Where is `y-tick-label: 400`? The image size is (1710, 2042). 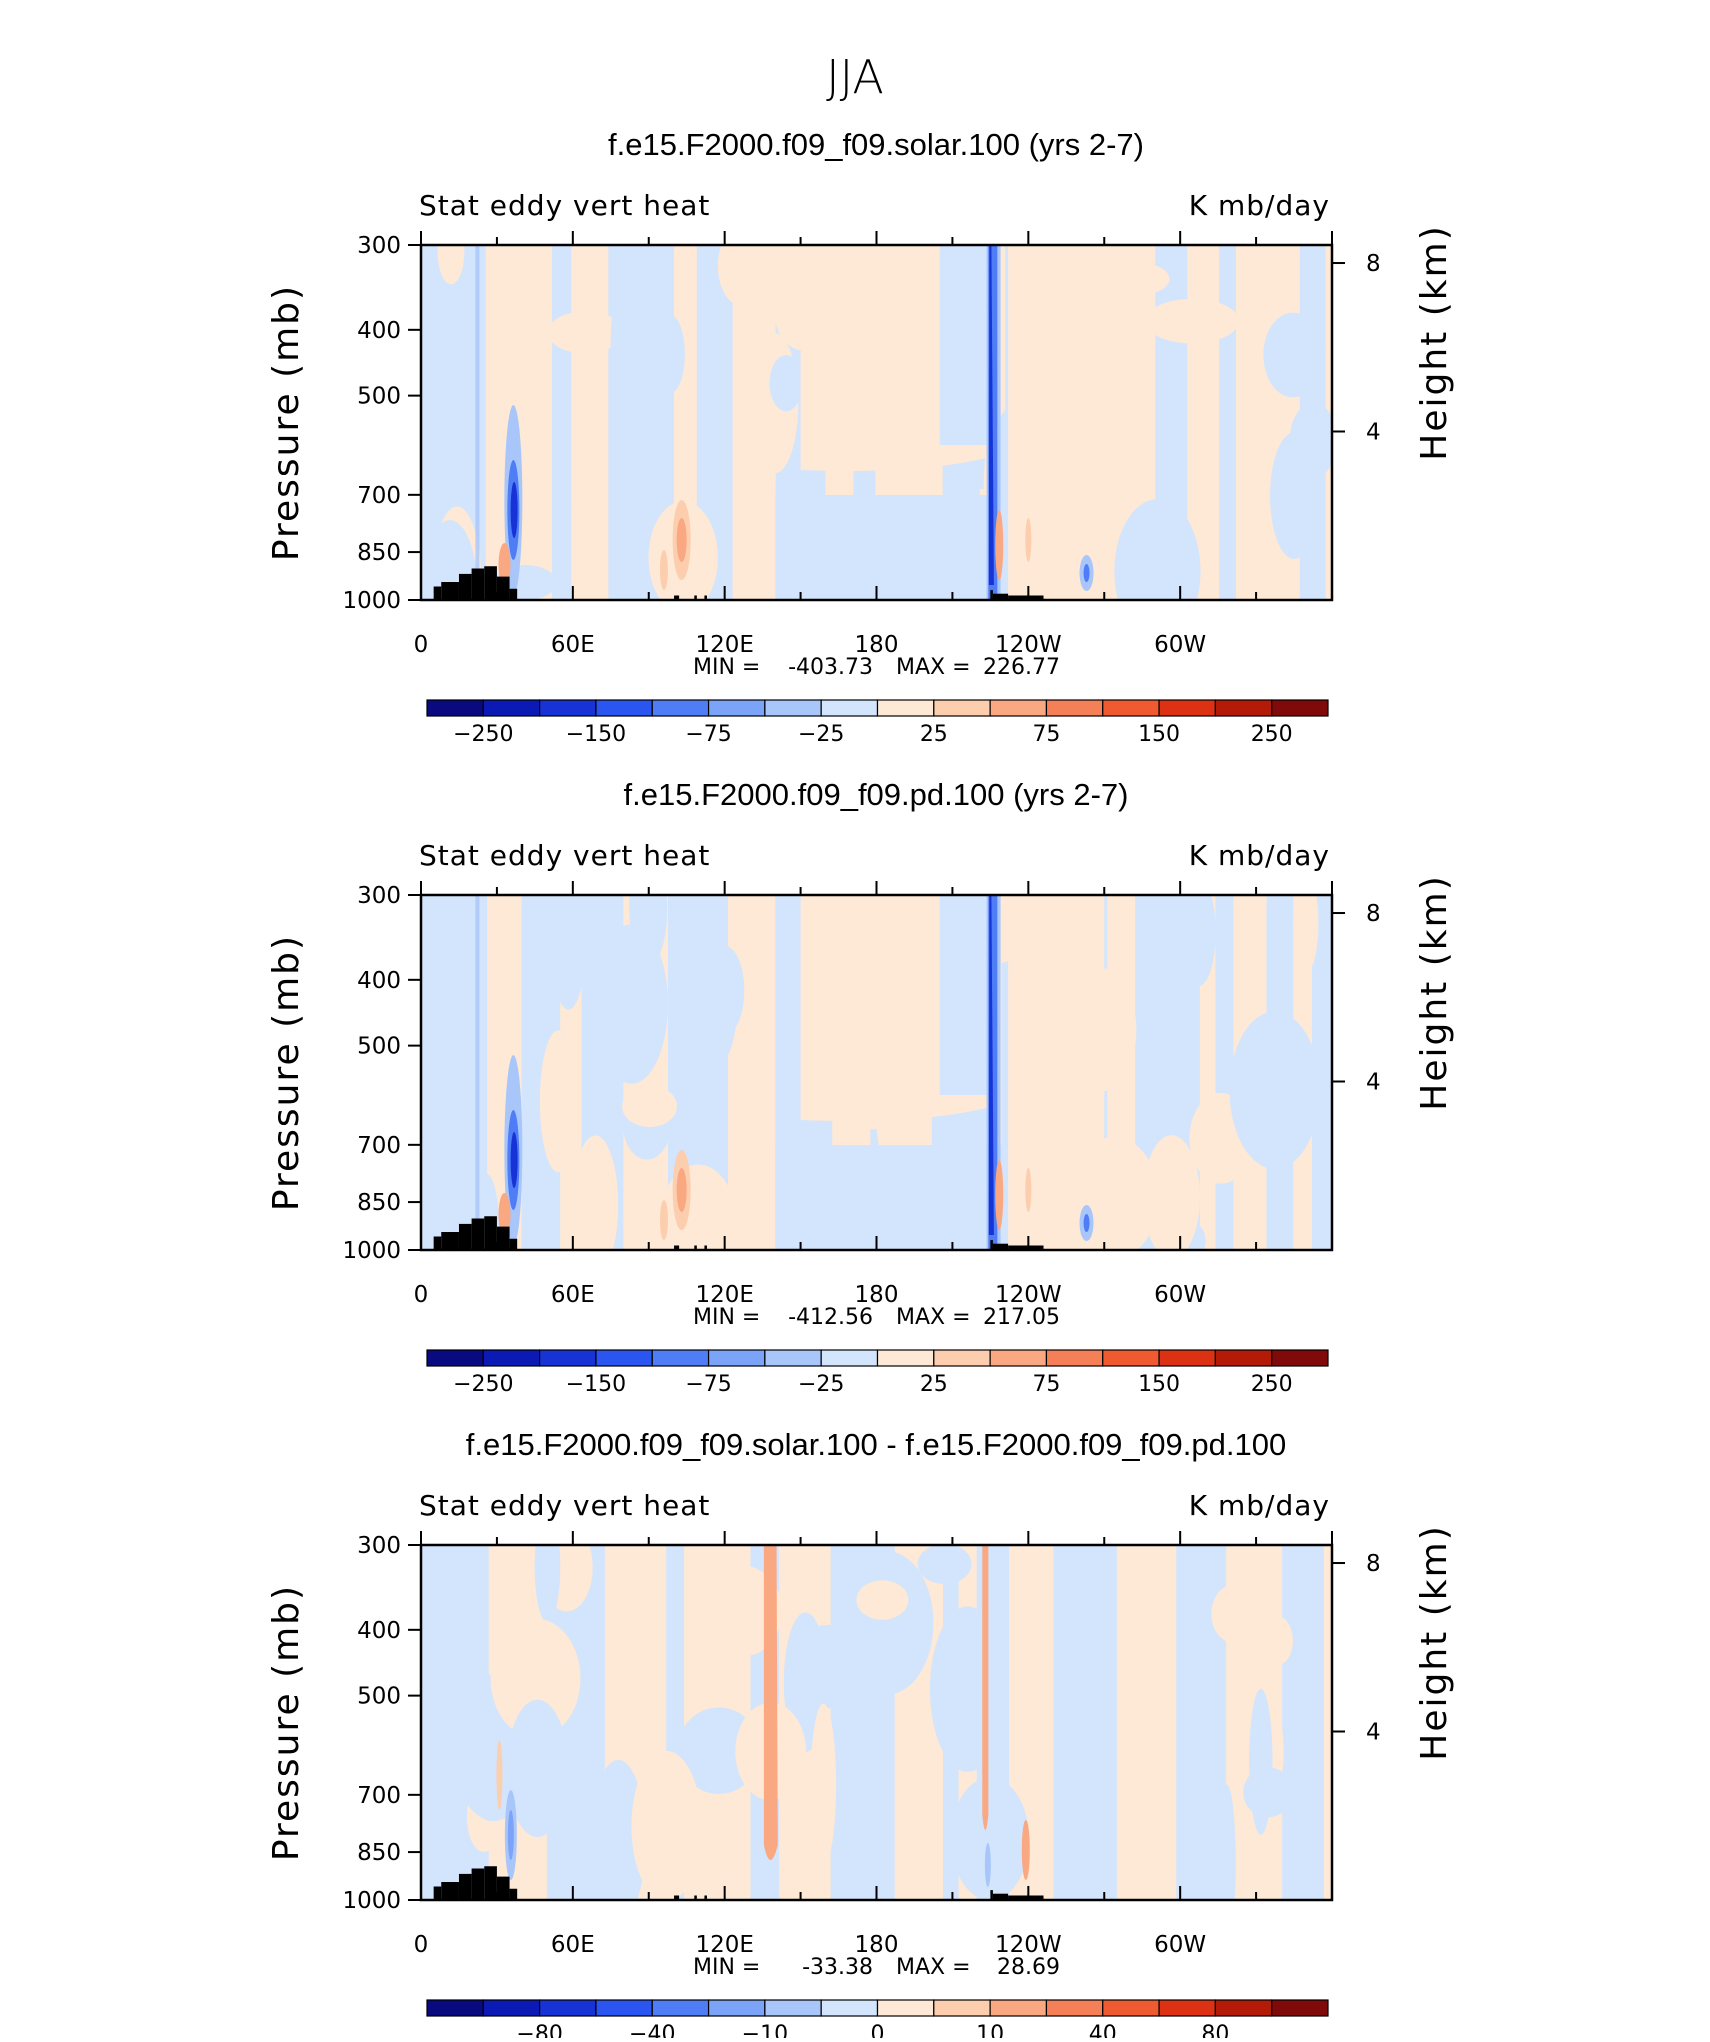
y-tick-label: 400 is located at coordinates (379, 331).